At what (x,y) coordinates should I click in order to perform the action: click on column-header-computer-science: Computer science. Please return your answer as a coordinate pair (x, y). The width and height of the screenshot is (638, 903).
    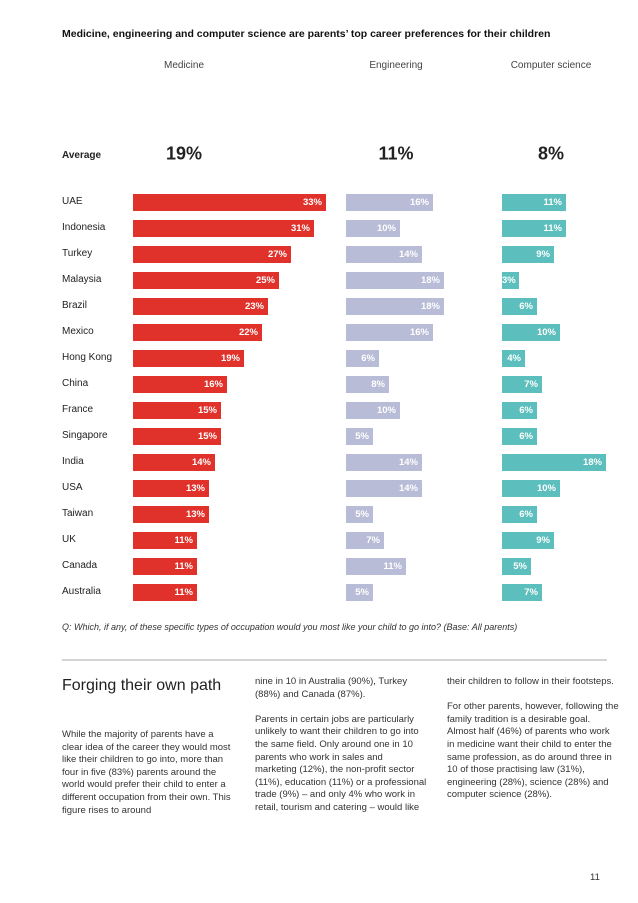
    Looking at the image, I should click on (551, 65).